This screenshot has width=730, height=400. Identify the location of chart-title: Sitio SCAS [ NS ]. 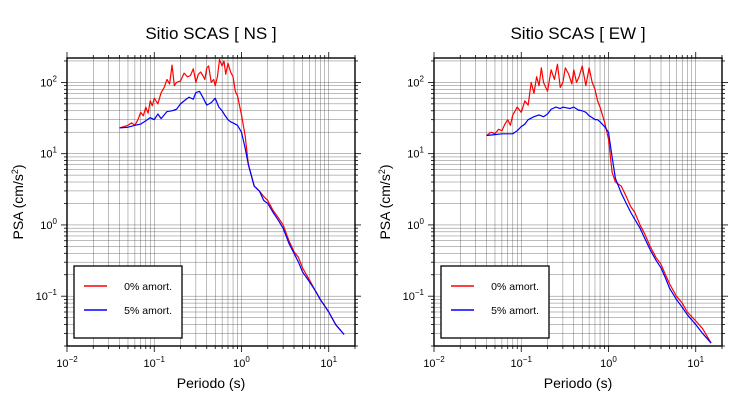
(210, 33).